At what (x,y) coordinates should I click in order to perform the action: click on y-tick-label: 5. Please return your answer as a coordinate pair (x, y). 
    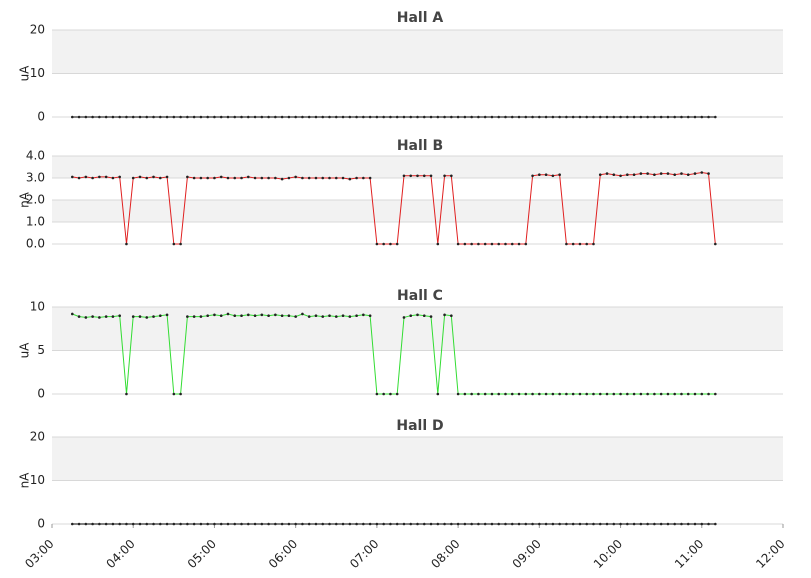
    Looking at the image, I should click on (41, 350).